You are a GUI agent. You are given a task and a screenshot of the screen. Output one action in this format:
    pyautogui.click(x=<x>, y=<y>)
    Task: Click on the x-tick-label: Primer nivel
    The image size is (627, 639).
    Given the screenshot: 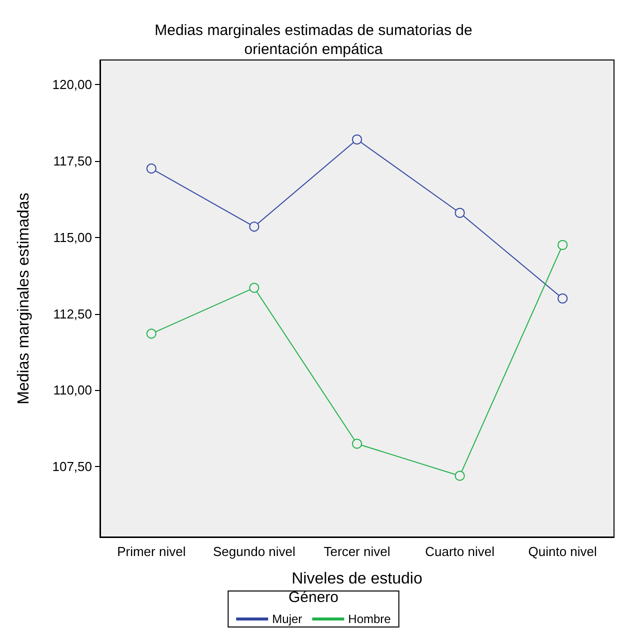 What is the action you would take?
    pyautogui.click(x=151, y=551)
    